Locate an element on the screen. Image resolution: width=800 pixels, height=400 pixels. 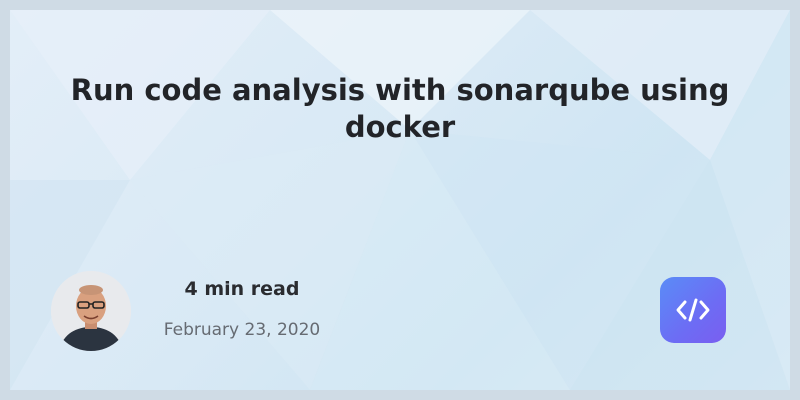
avatar-image is located at coordinates (91, 311).